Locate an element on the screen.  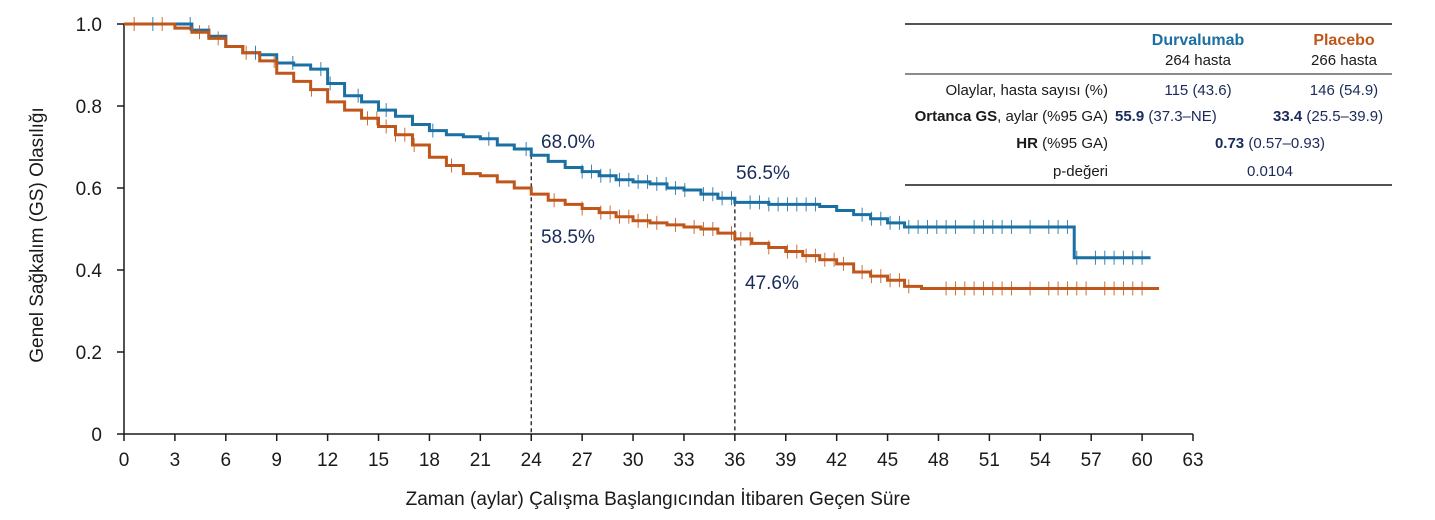
row-median-placebo: 33.4 (25.5–39.9) is located at coordinates (1328, 116).